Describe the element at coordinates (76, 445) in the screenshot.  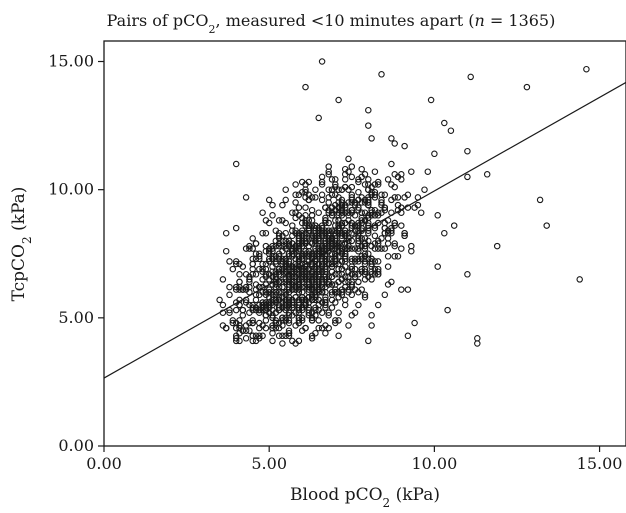
I see `y-tick-label: 0.00` at that location.